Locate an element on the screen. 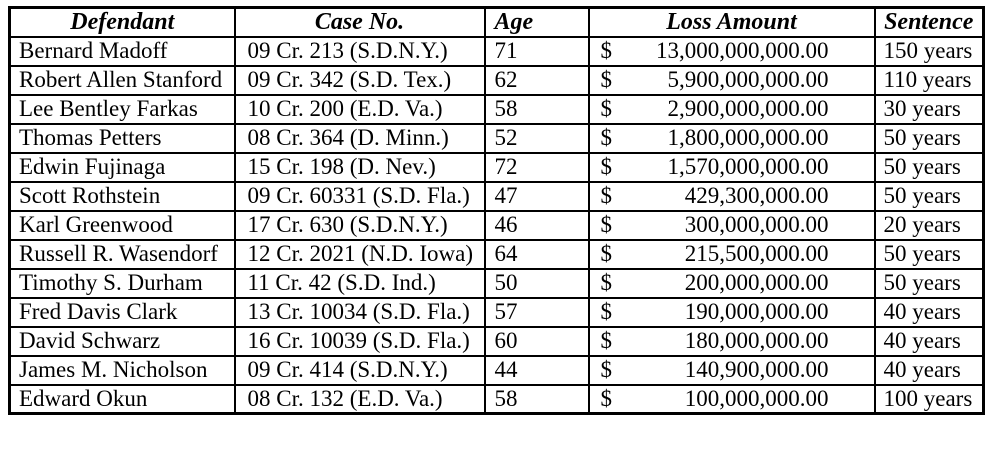 This screenshot has width=990, height=451. loss-amount-value: 429,300,000.00 is located at coordinates (756, 196).